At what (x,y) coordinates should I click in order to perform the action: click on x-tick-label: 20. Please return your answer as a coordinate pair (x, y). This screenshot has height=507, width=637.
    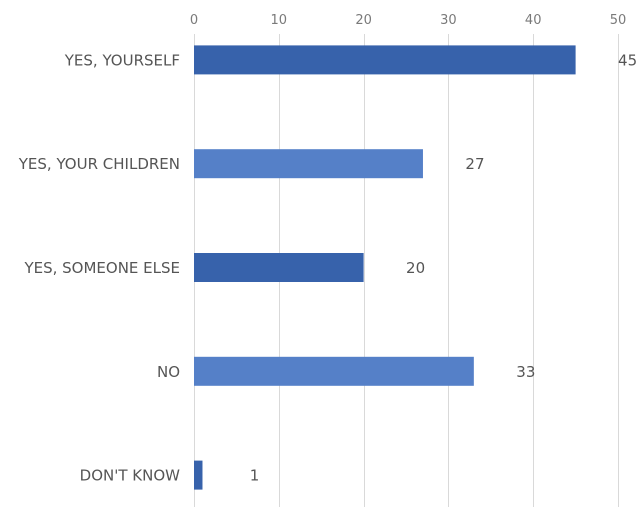
    Looking at the image, I should click on (363, 20).